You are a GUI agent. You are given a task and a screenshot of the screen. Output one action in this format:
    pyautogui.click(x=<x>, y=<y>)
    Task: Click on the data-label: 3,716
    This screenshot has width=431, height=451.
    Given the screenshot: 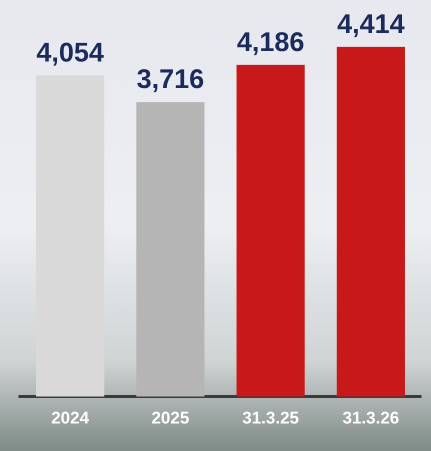 What is the action you would take?
    pyautogui.click(x=170, y=79)
    